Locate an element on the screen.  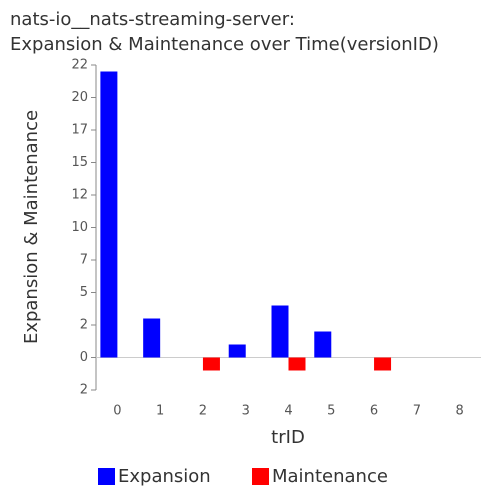
legend-label: Maintenance is located at coordinates (330, 476).